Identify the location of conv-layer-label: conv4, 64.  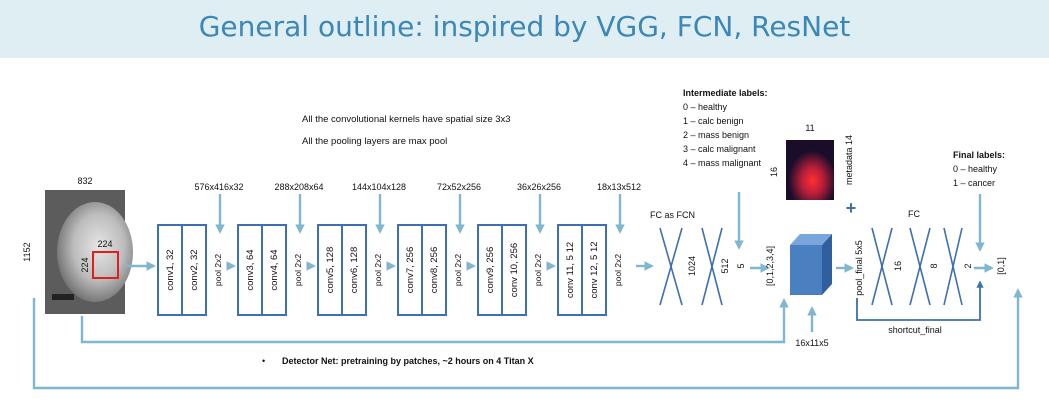
(274, 269).